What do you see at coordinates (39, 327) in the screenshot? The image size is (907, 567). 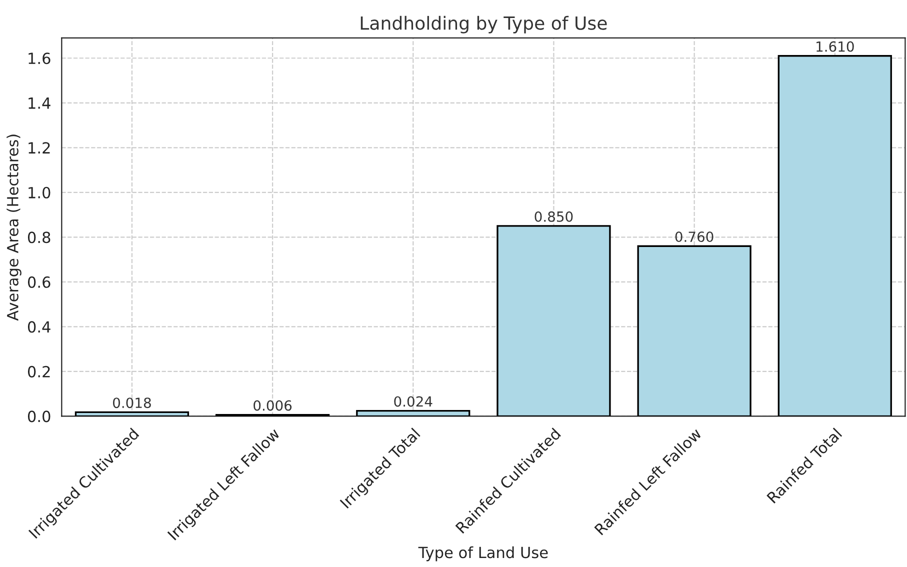 I see `y-tick-label: 0.4` at bounding box center [39, 327].